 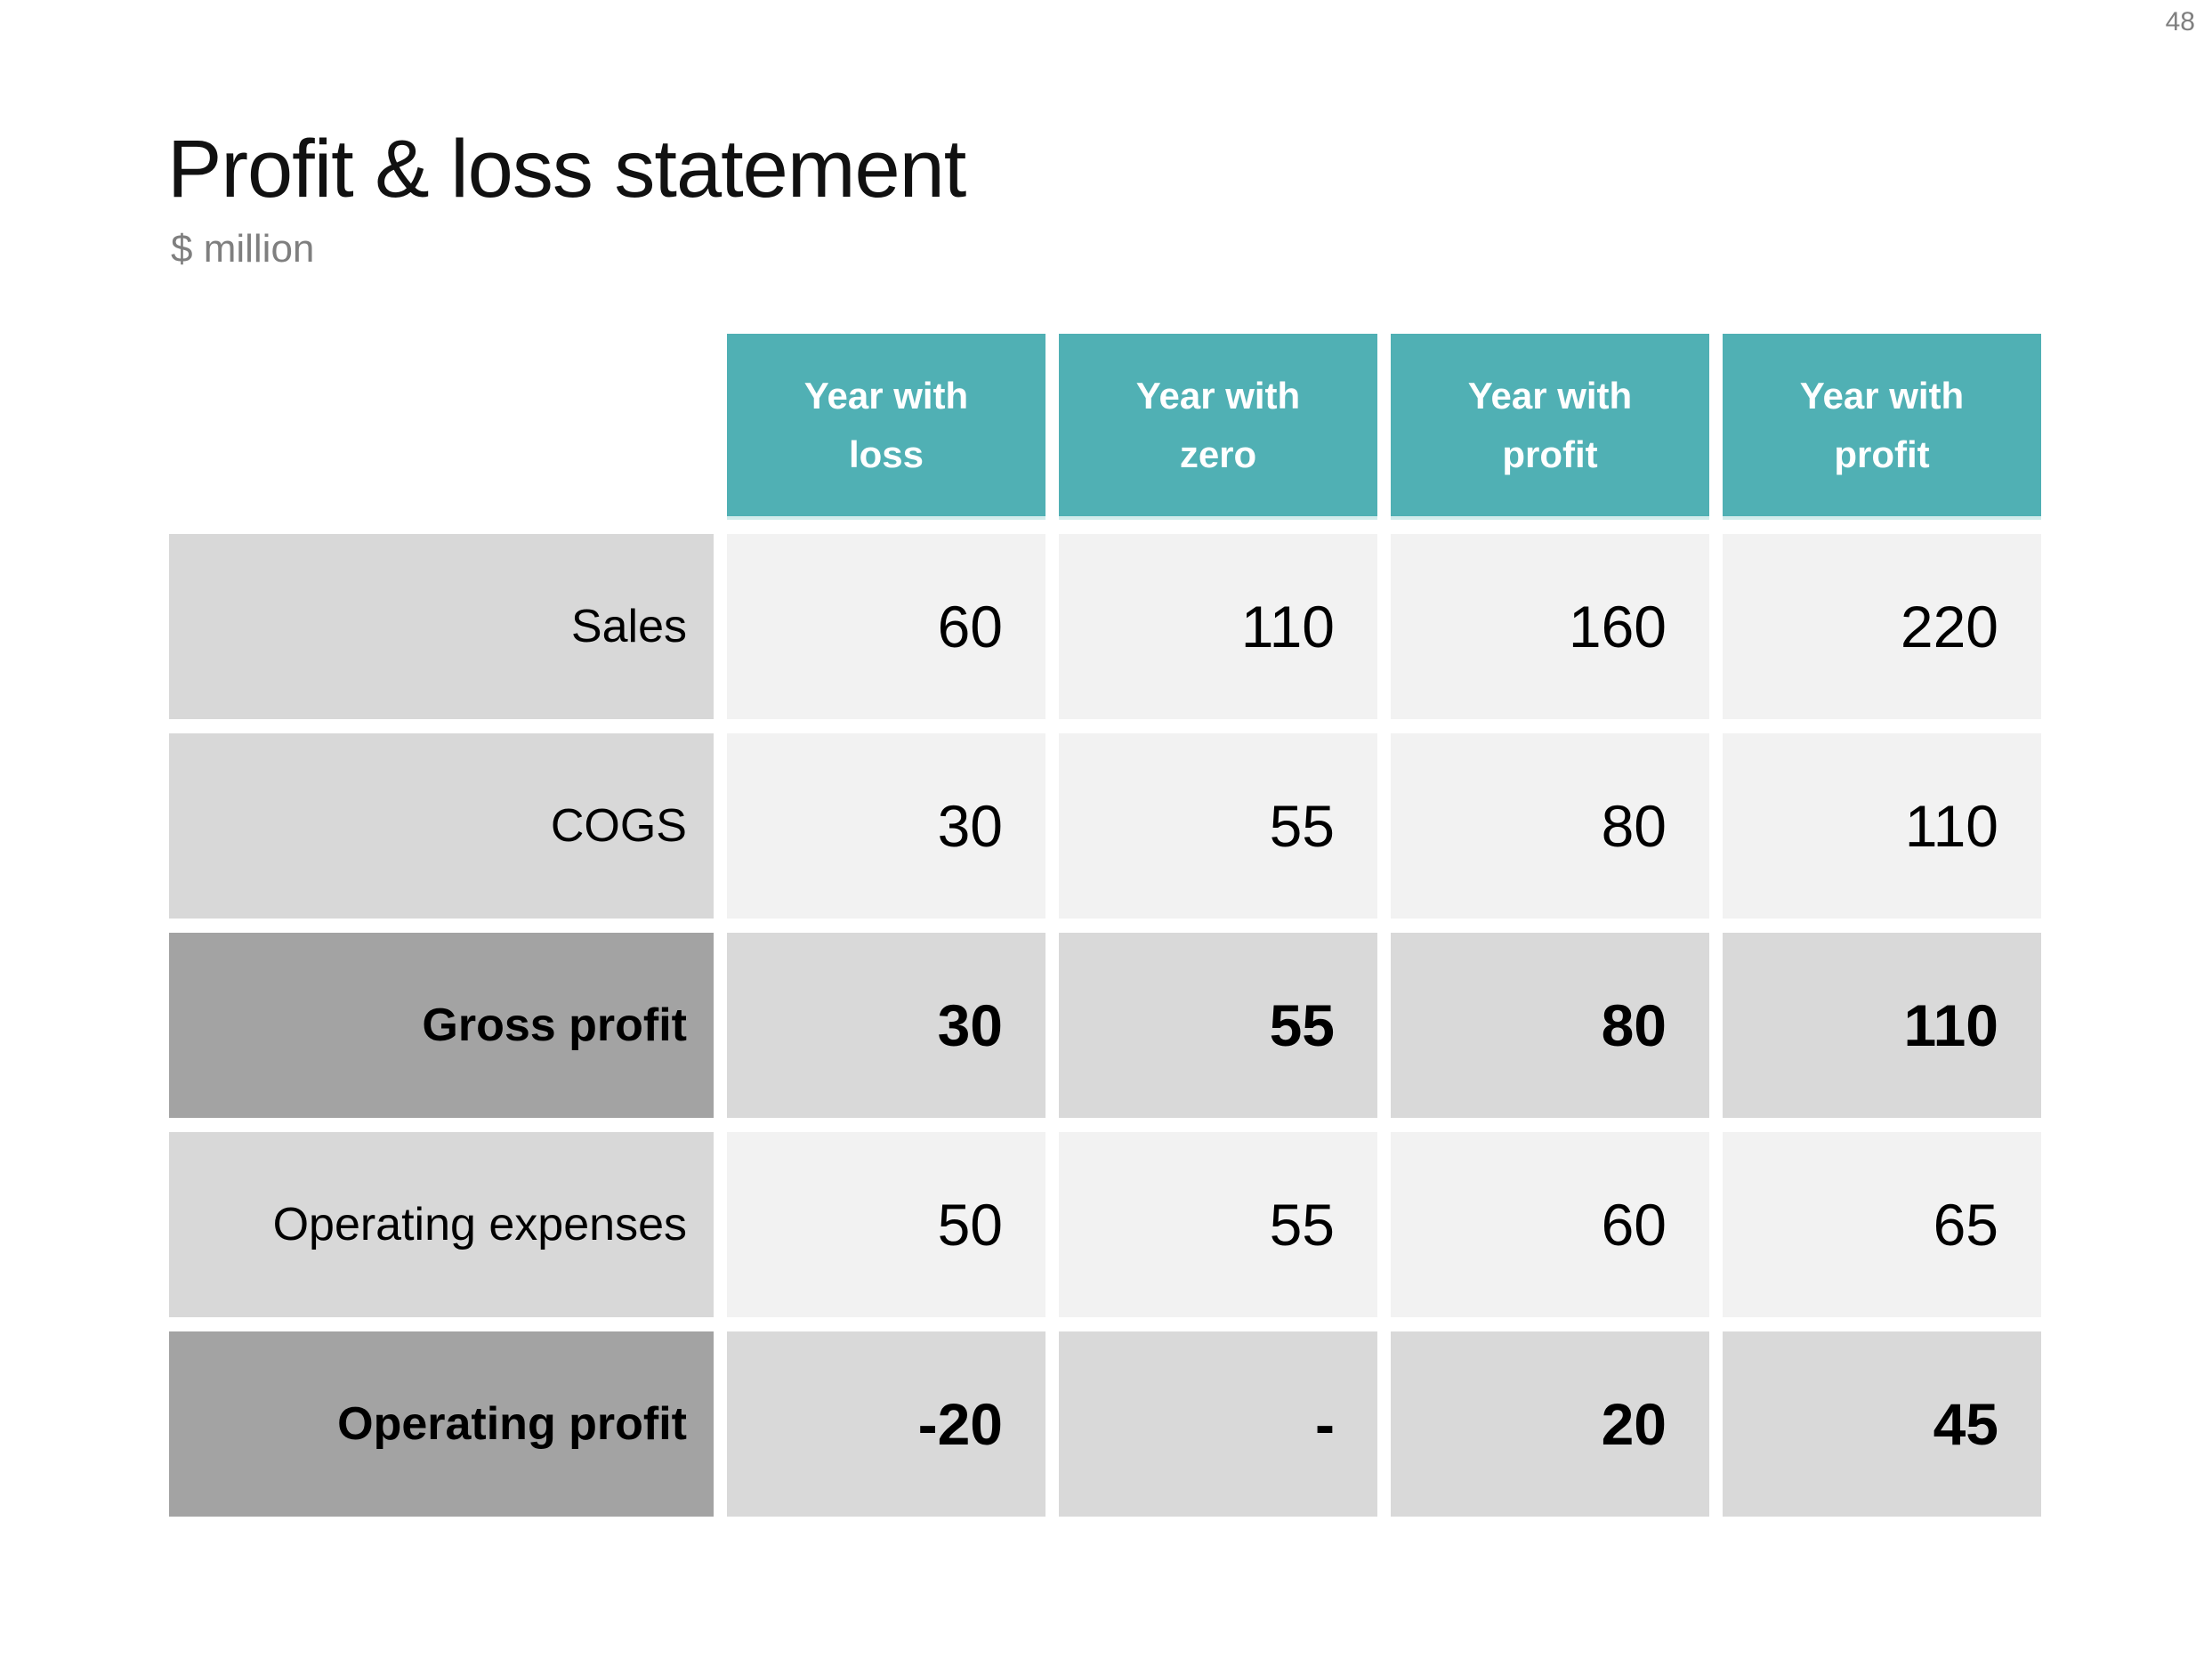 I want to click on cell-gross-profit-year-with-profit-1: 80, so click(x=1550, y=1025).